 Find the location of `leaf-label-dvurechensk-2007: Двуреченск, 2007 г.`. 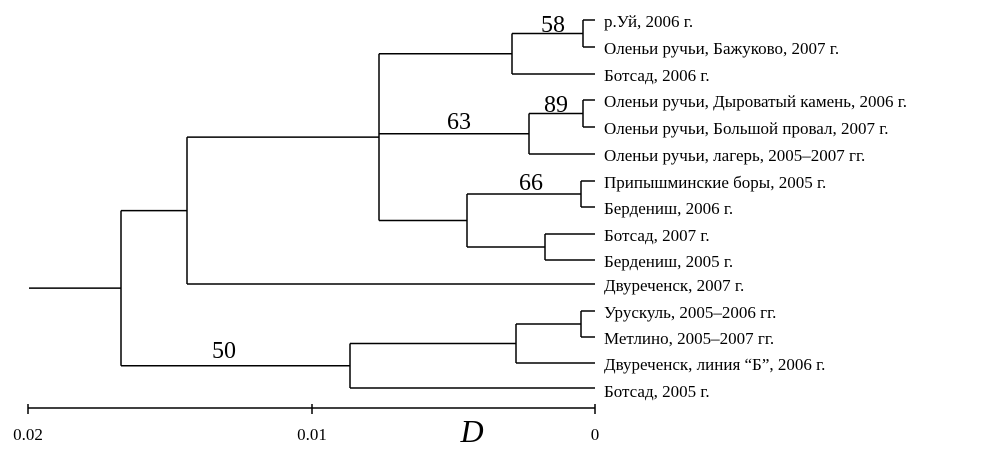

leaf-label-dvurechensk-2007: Двуреченск, 2007 г. is located at coordinates (674, 285).